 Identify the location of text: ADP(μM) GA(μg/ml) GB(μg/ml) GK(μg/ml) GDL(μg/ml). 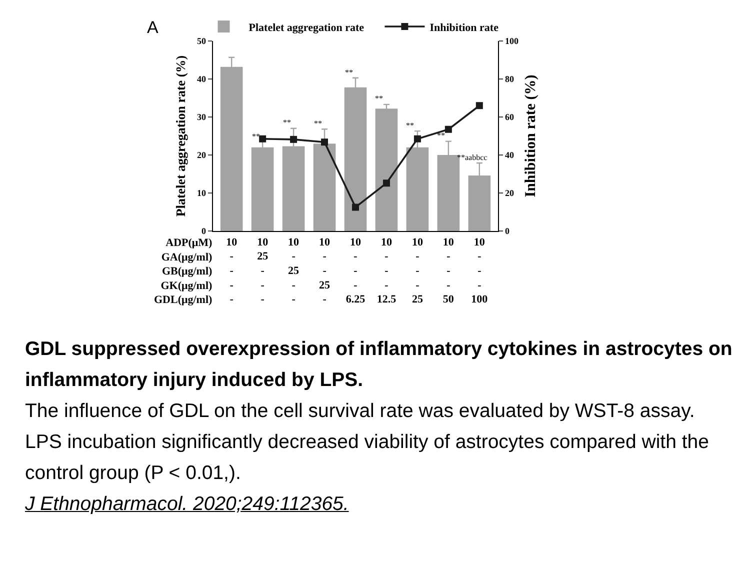
(183, 271).